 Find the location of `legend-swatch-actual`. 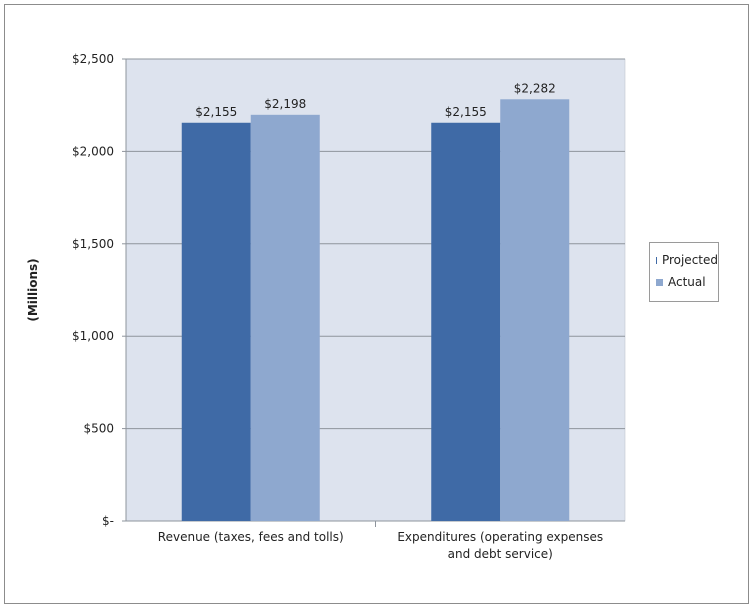

legend-swatch-actual is located at coordinates (659, 282).